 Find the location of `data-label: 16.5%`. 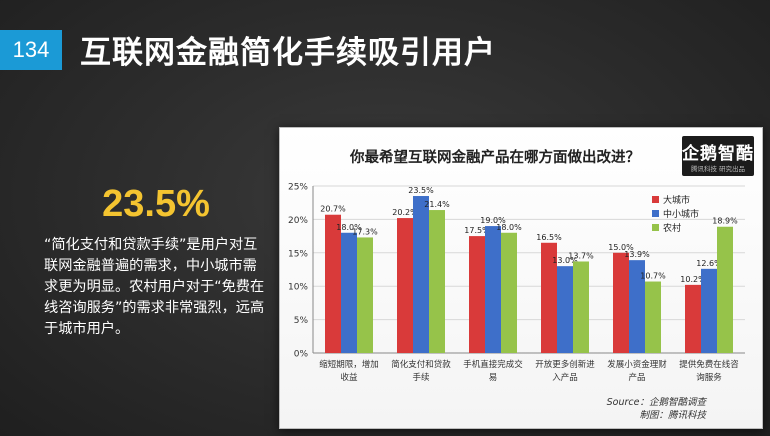

data-label: 16.5% is located at coordinates (549, 237).